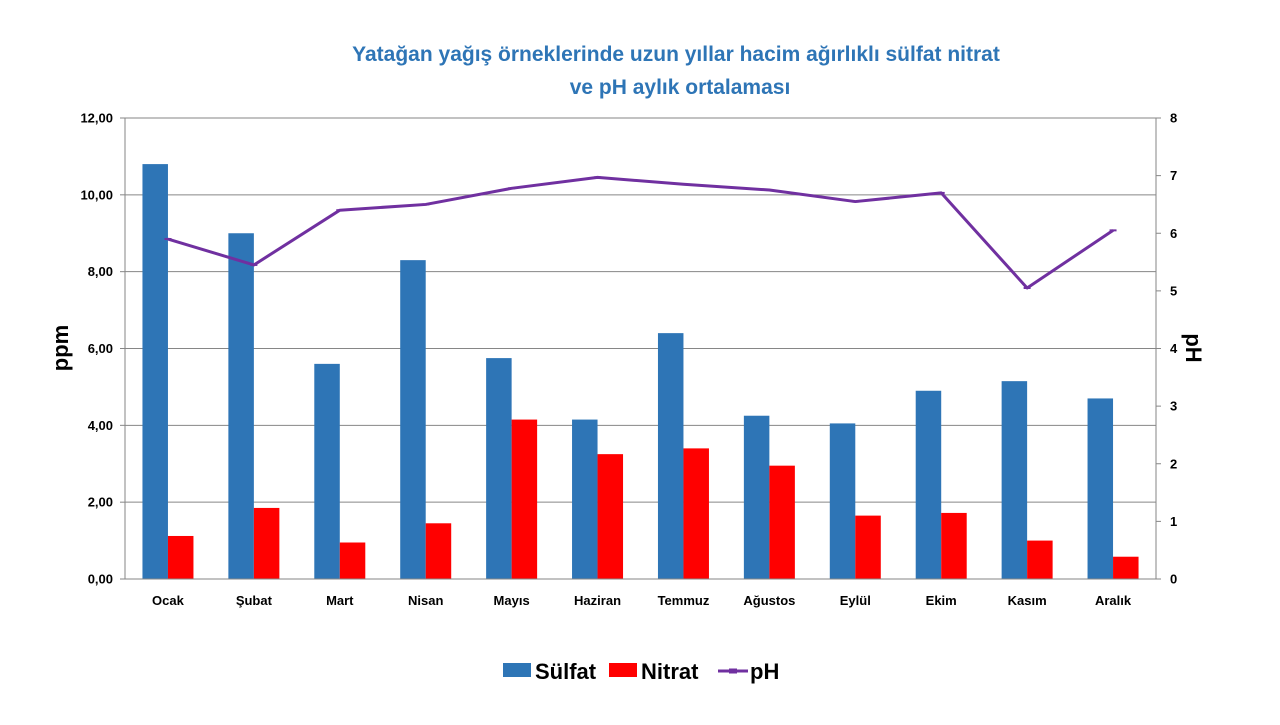 Image resolution: width=1280 pixels, height=725 pixels. What do you see at coordinates (1113, 600) in the screenshot?
I see `x-tick-label: Aralık` at bounding box center [1113, 600].